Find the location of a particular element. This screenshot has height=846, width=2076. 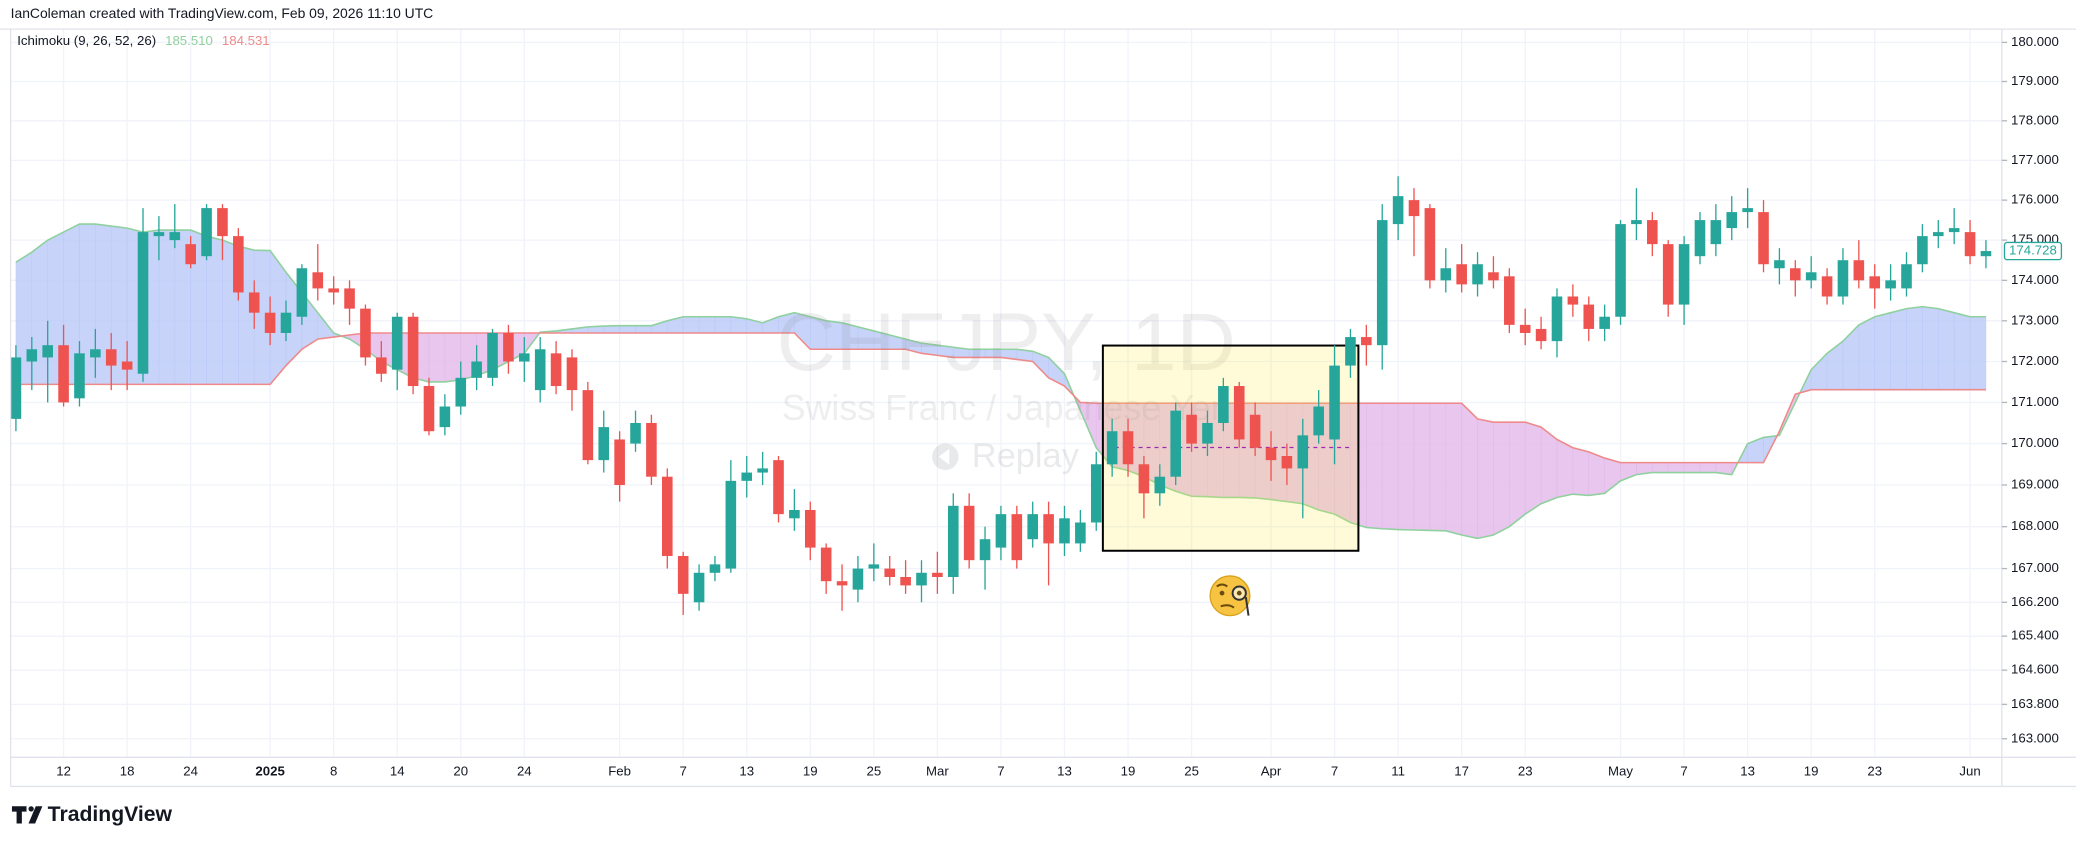

x-tick-label: May is located at coordinates (1620, 770).